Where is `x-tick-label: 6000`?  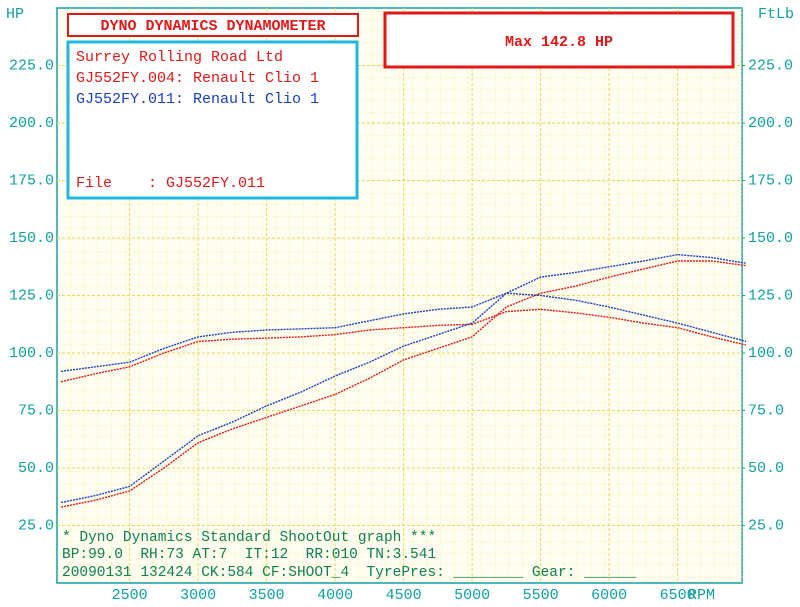
x-tick-label: 6000 is located at coordinates (609, 595).